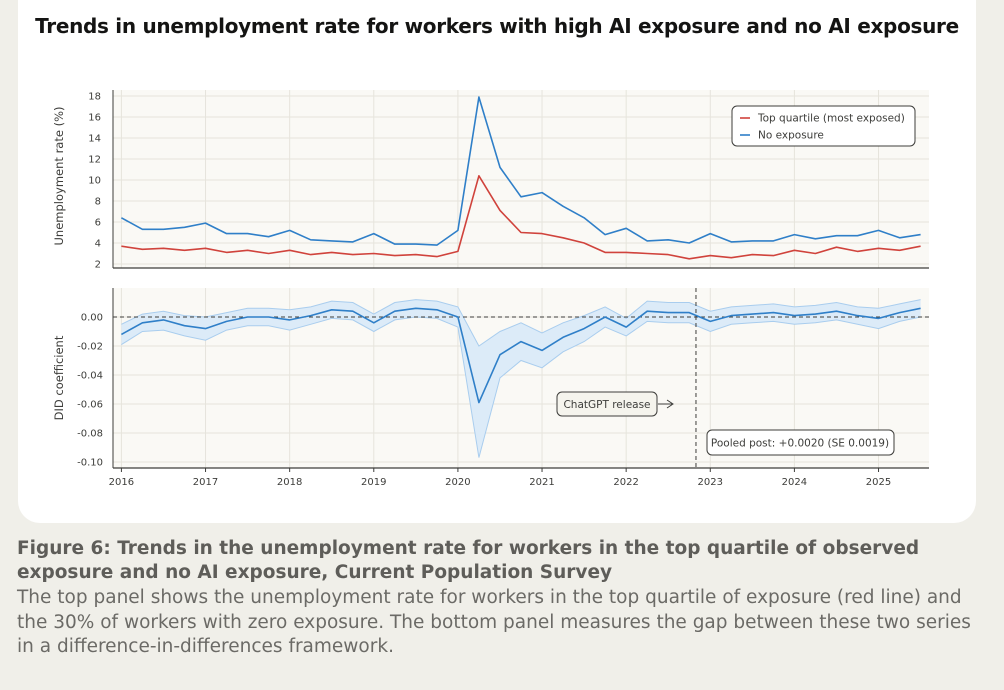  I want to click on legend-box, so click(823, 126).